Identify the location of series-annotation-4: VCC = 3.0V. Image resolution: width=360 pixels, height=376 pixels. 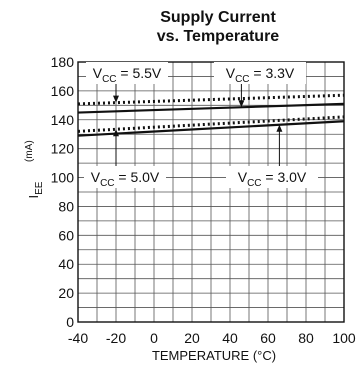
(272, 156).